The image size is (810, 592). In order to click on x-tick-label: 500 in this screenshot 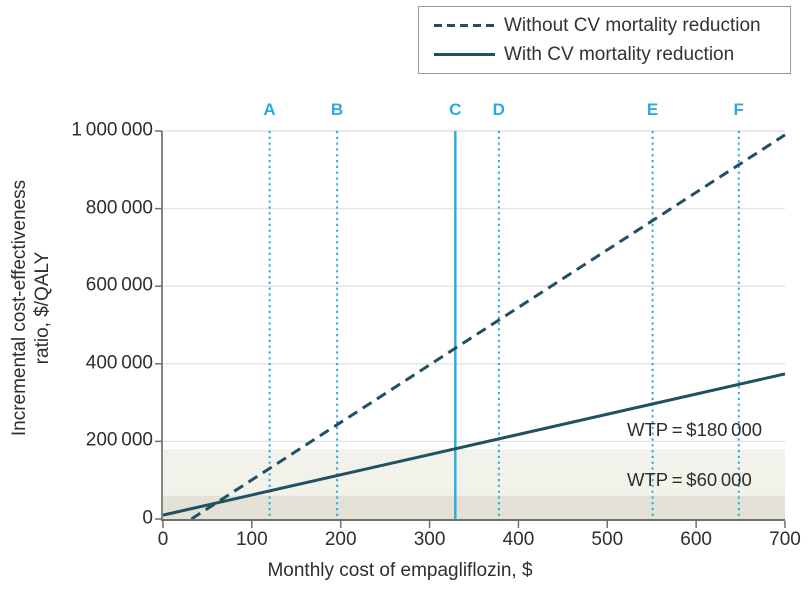, I will do `click(607, 539)`.